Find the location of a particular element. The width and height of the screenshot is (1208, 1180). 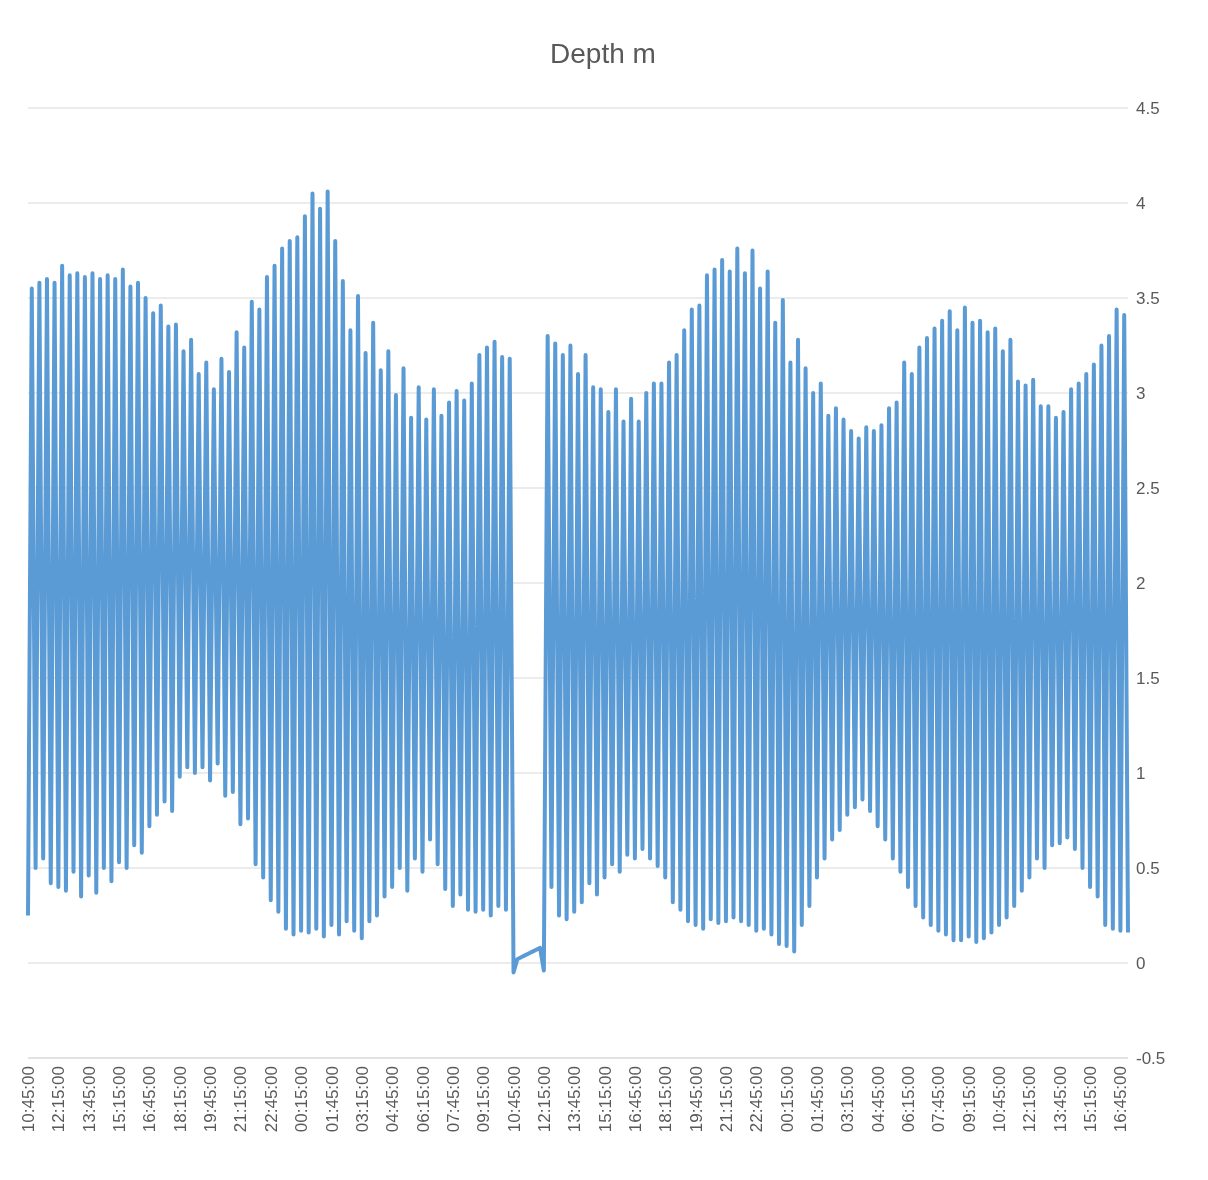

y-tick-label: 2.5 is located at coordinates (1148, 489).